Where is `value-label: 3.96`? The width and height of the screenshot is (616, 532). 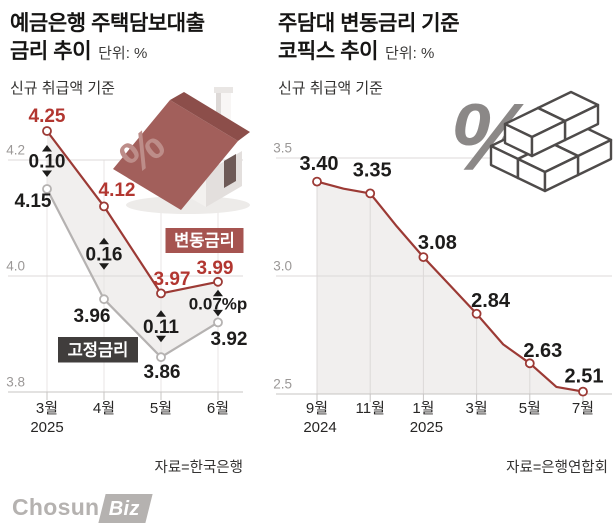 value-label: 3.96 is located at coordinates (92, 316).